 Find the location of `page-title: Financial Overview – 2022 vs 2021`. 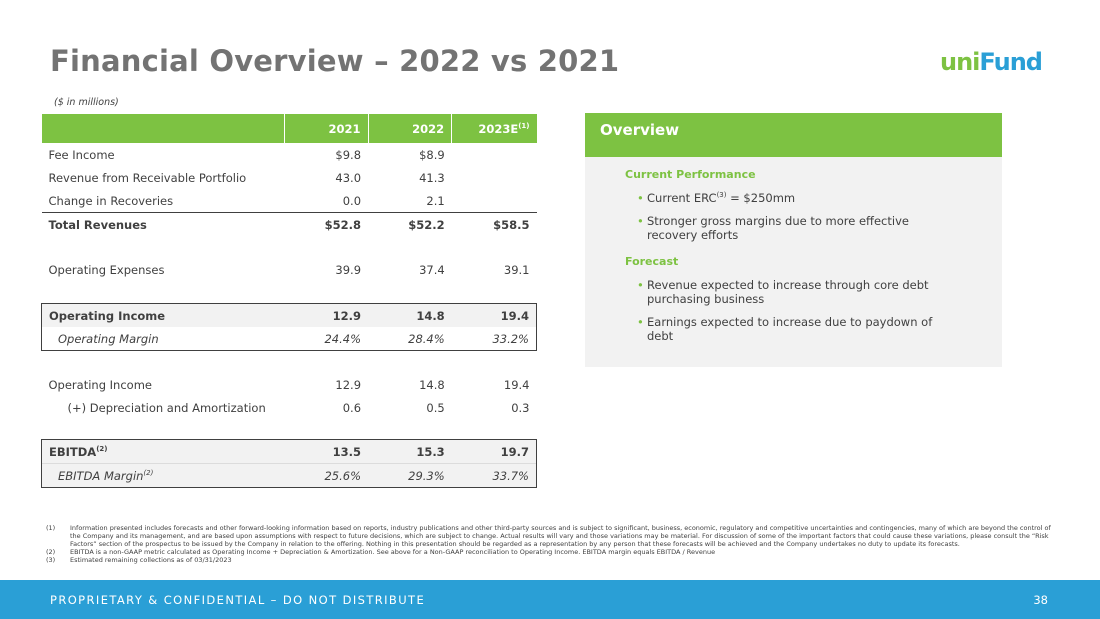

page-title: Financial Overview – 2022 vs 2021 is located at coordinates (335, 61).